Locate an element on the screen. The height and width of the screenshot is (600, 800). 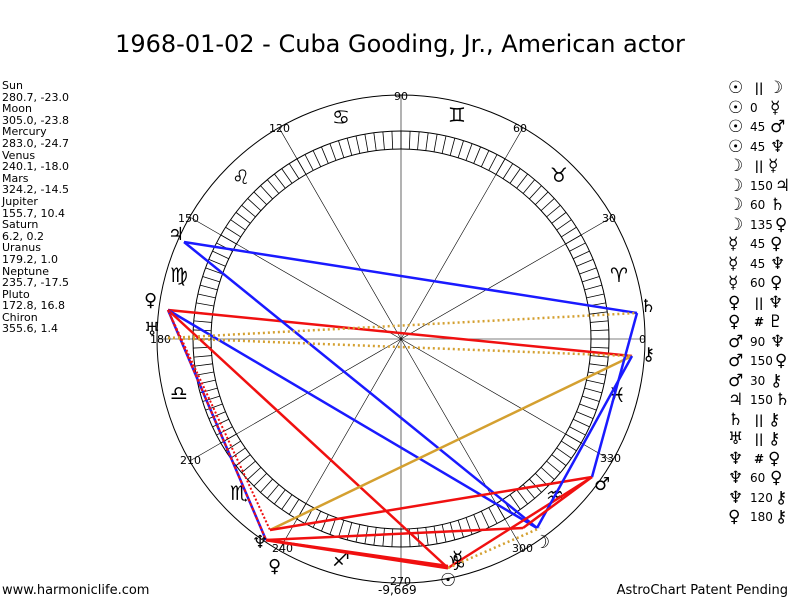
angle-label-60: 60 is located at coordinates (520, 128).